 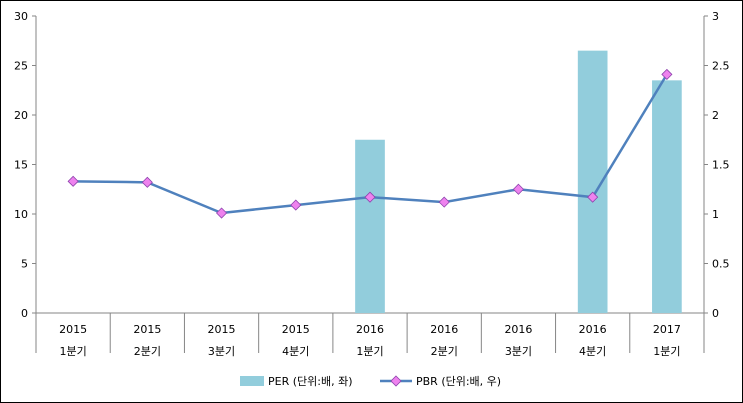 What do you see at coordinates (667, 329) in the screenshot?
I see `x-tick-year: 2017` at bounding box center [667, 329].